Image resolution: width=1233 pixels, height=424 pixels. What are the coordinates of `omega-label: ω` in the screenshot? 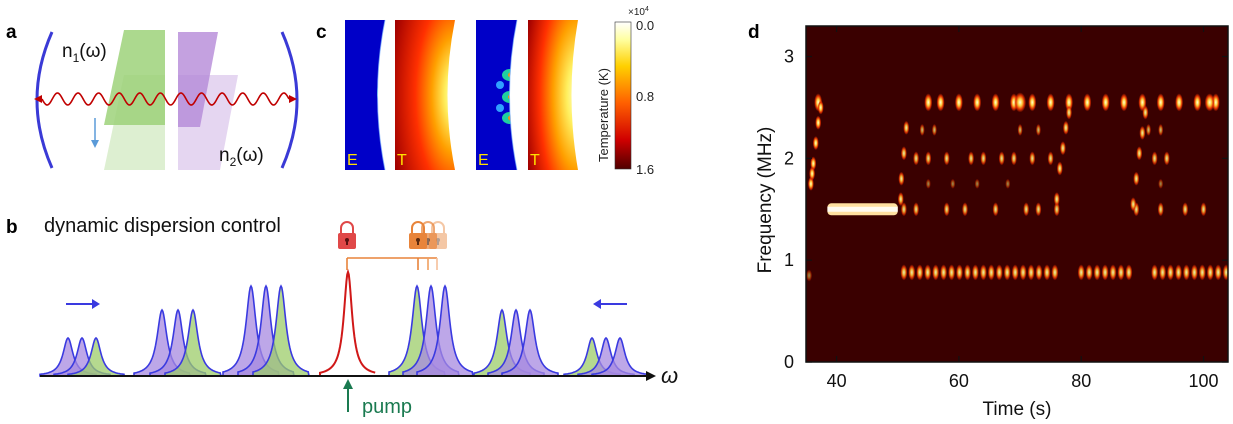 It's located at (669, 375).